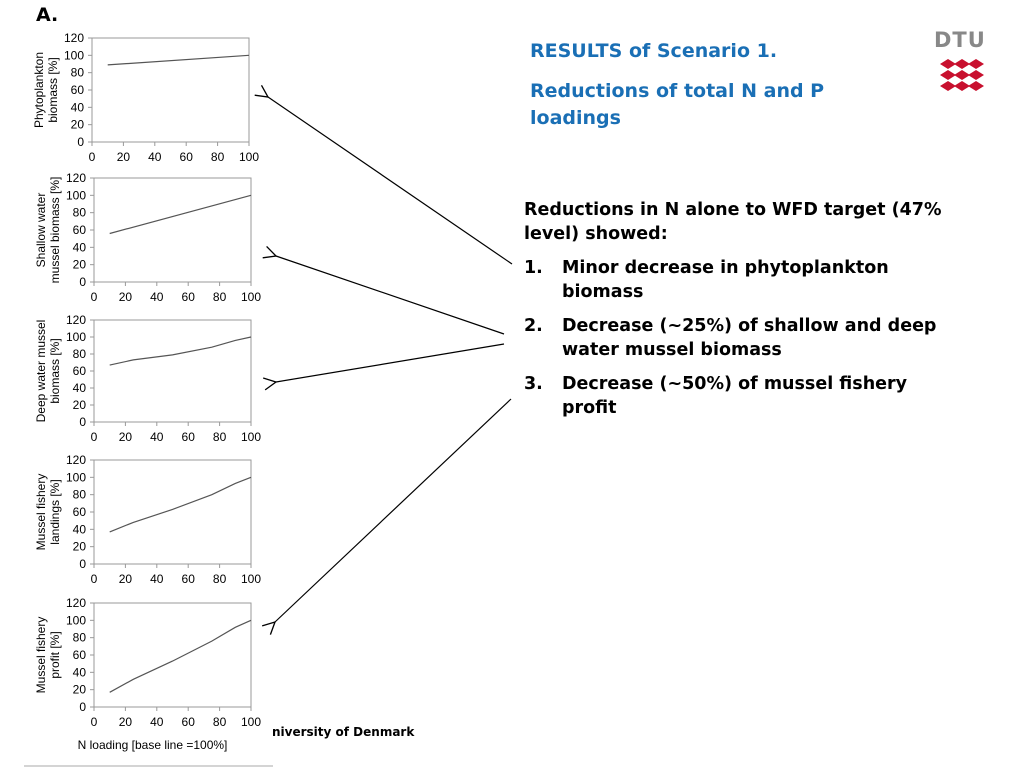 This screenshot has width=1024, height=768. Describe the element at coordinates (48, 371) in the screenshot. I see `y-axis-label: Deep water musselbiomass [%]` at that location.